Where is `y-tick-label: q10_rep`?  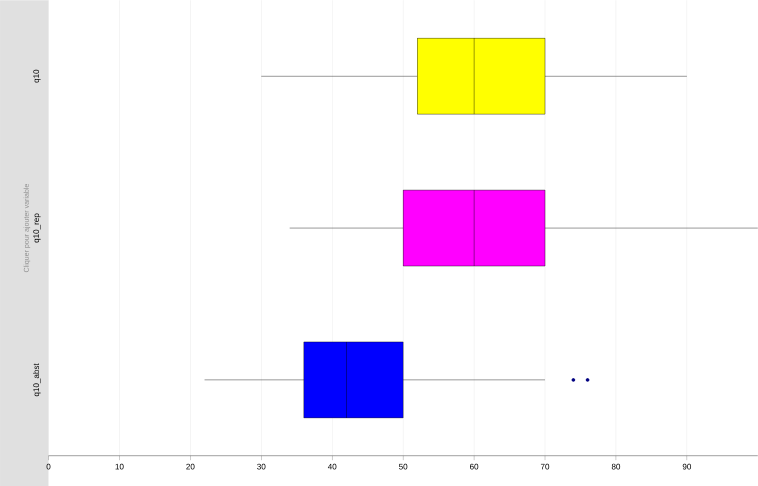 y-tick-label: q10_rep is located at coordinates (37, 227).